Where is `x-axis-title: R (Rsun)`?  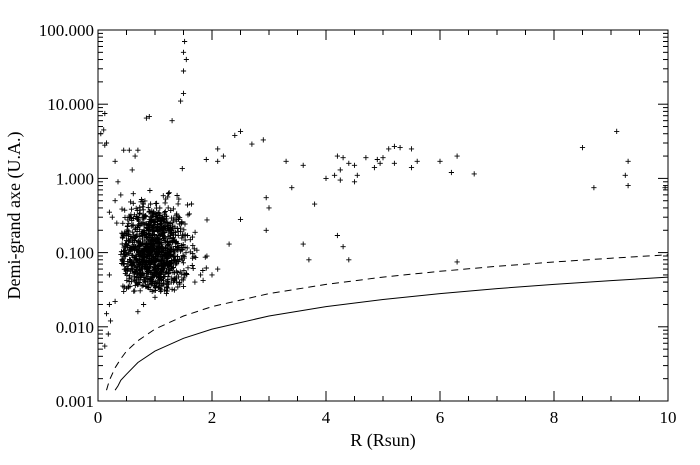 x-axis-title: R (Rsun) is located at coordinates (383, 440).